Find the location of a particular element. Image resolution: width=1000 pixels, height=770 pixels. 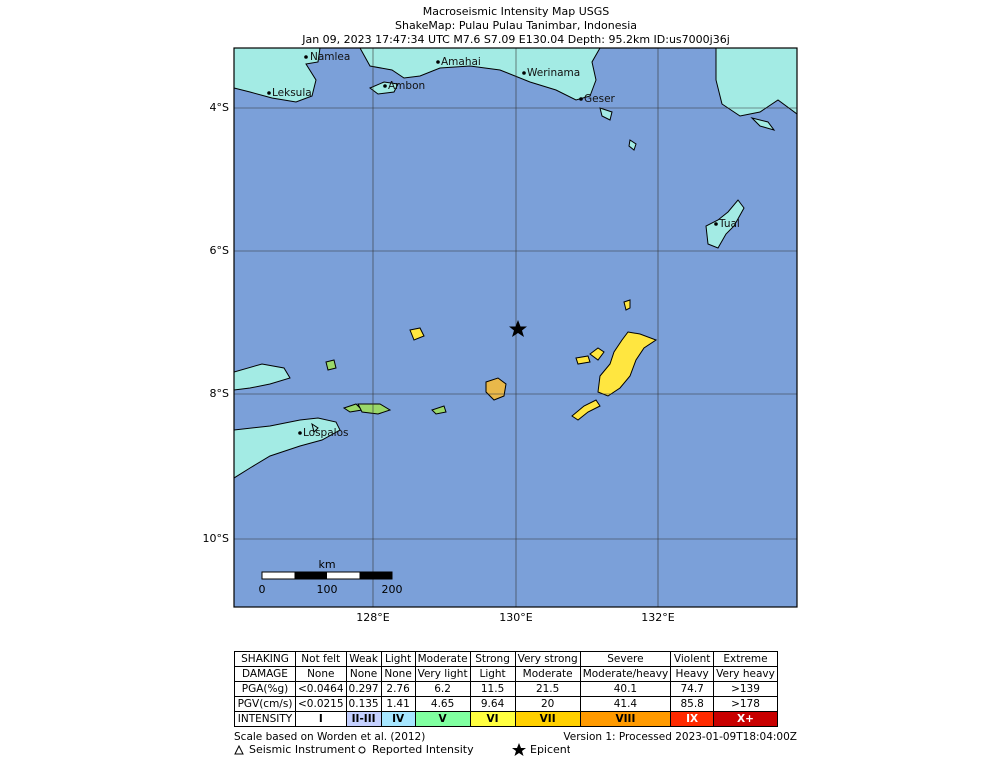

table-cell: >139 is located at coordinates (745, 689).